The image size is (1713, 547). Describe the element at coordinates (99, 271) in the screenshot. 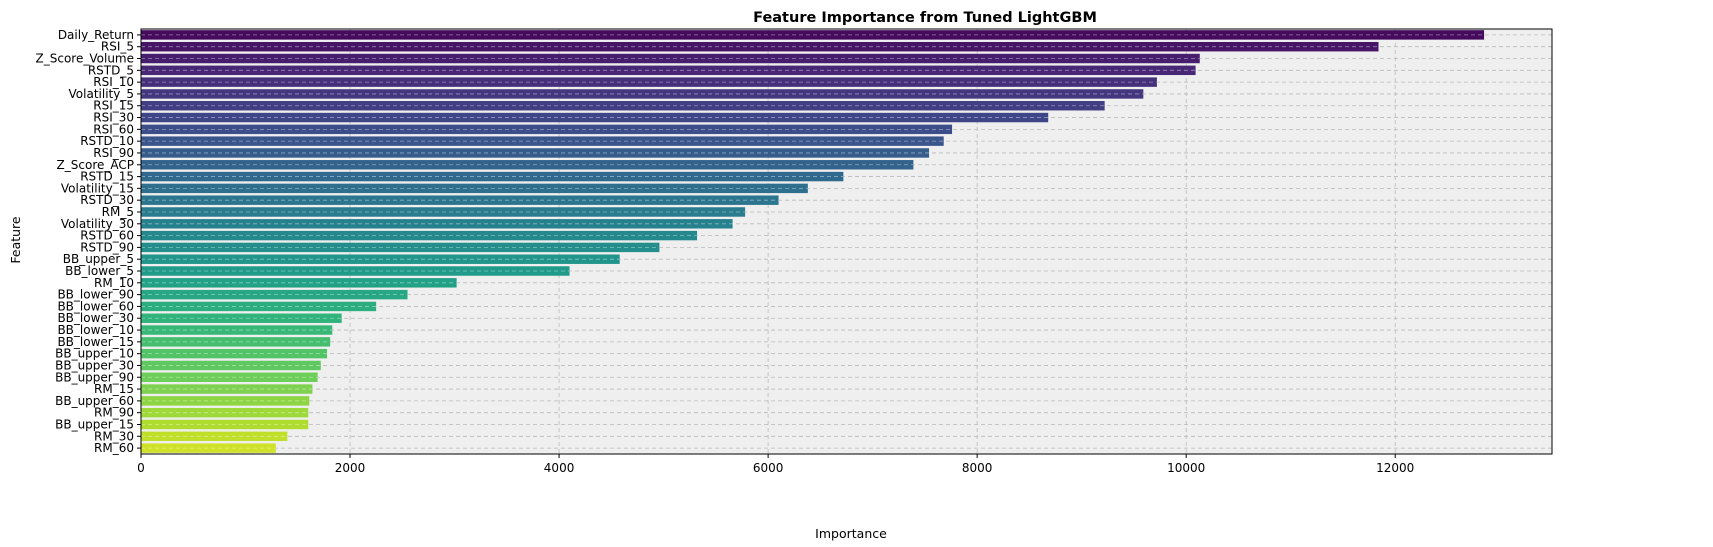

I see `y-tick-label: BB_lower_5` at that location.